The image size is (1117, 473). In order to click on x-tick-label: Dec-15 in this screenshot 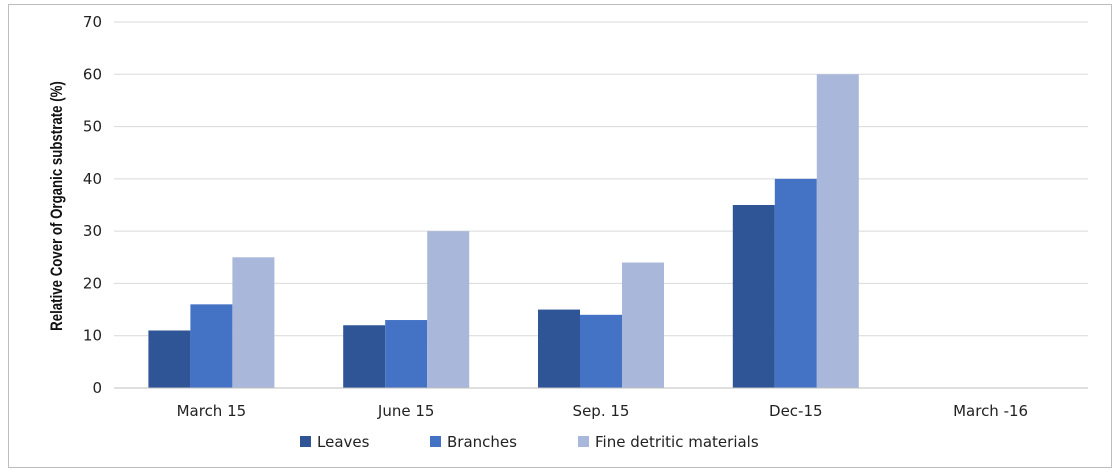, I will do `click(796, 411)`.